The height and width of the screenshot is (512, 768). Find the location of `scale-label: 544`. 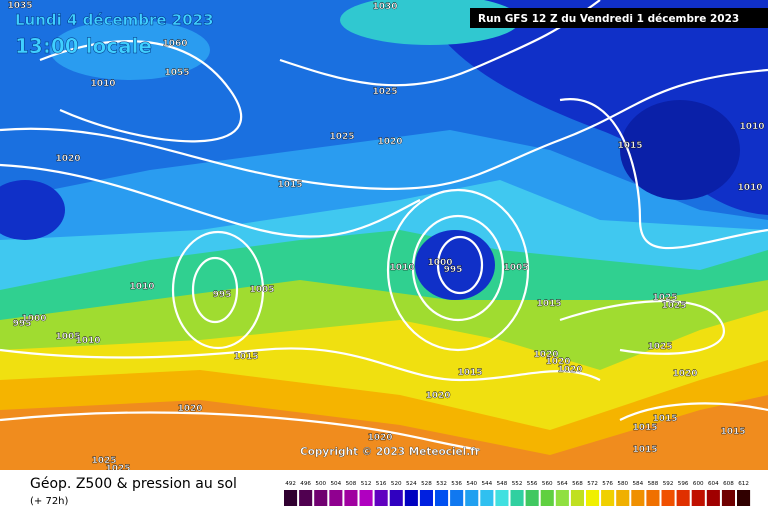

scale-label: 544 is located at coordinates (487, 484).